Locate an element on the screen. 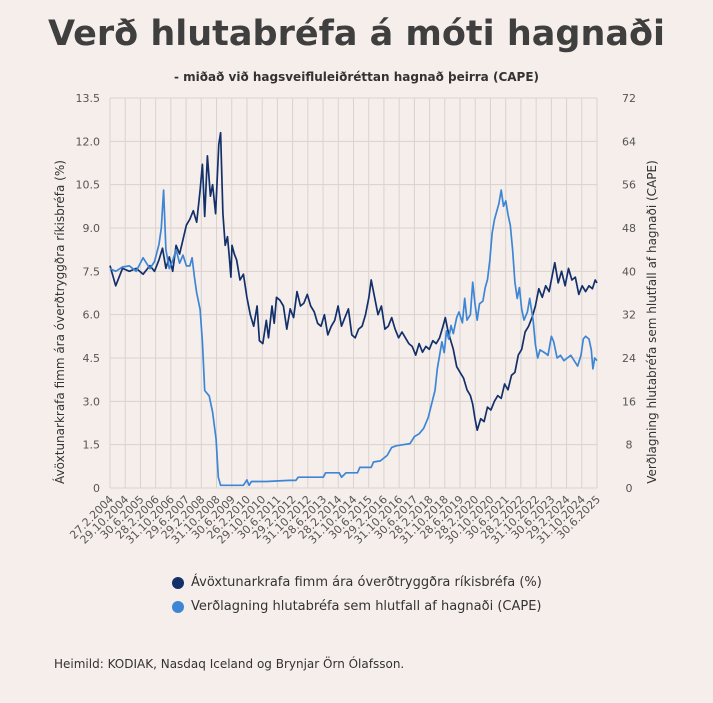 The width and height of the screenshot is (713, 703). chart-title: Verð hlutabréfa á móti hagnaði is located at coordinates (356, 34).